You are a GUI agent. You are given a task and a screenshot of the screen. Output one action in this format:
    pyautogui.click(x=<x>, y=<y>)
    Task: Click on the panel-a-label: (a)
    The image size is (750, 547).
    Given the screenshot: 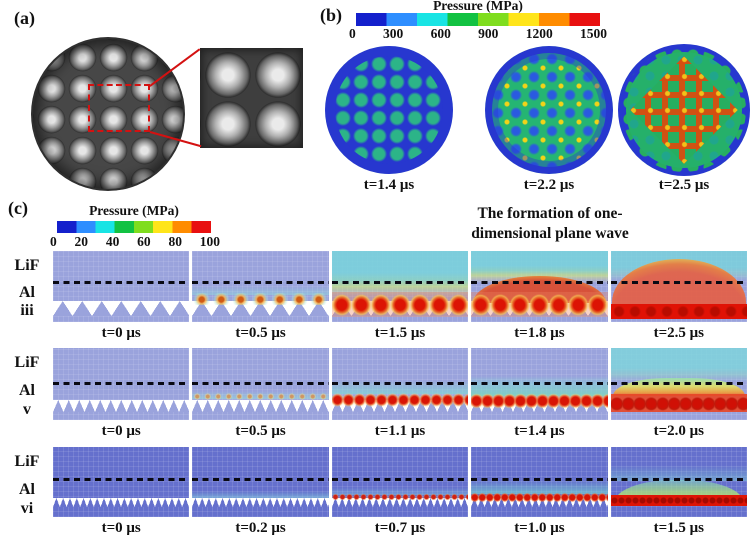 What is the action you would take?
    pyautogui.click(x=24, y=18)
    